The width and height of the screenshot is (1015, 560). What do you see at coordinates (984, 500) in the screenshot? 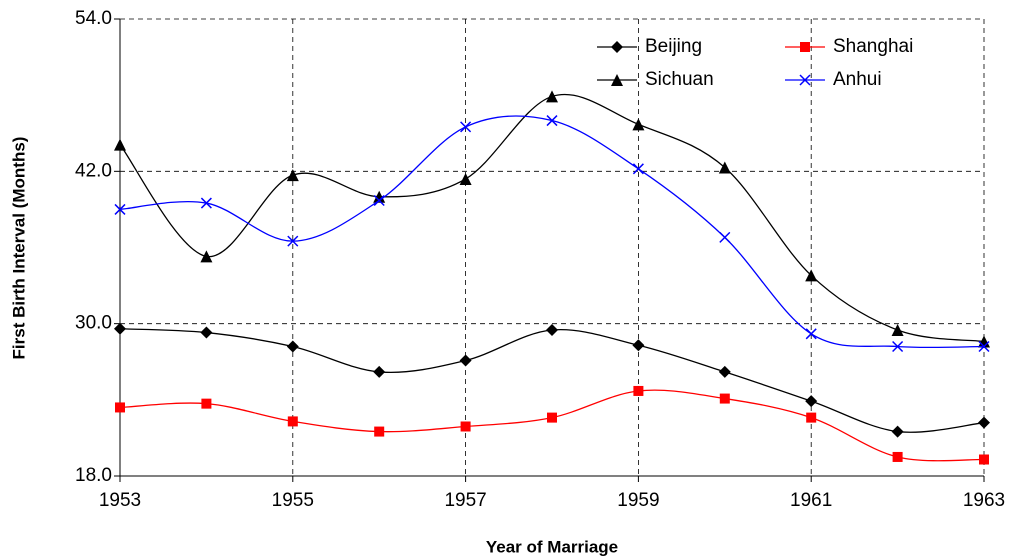
I see `x-tick-label: 1963` at bounding box center [984, 500].